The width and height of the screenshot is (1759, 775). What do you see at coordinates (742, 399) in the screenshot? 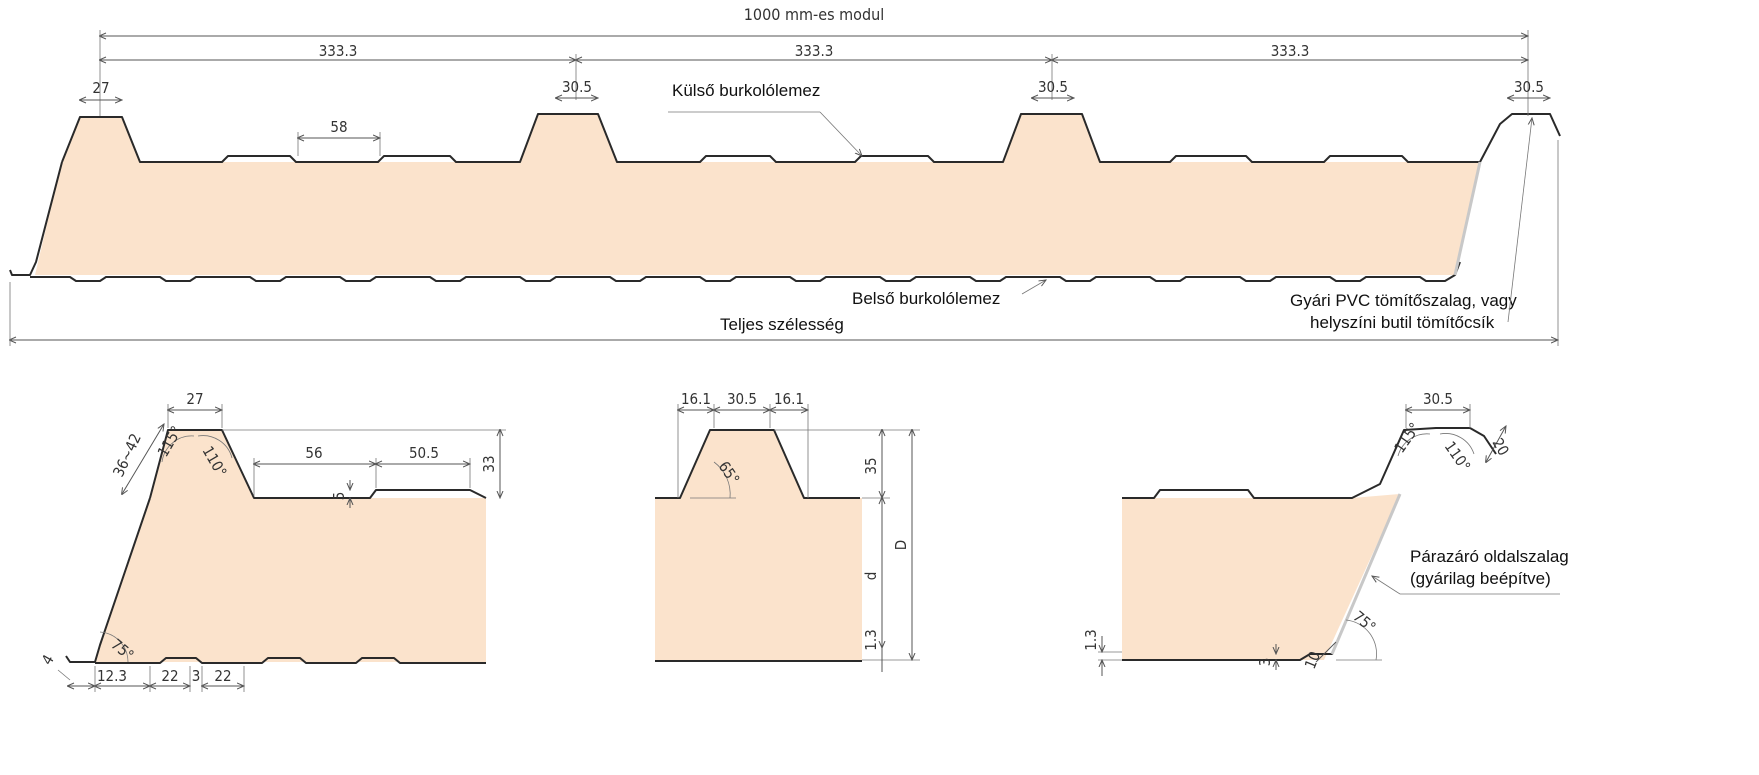
I see `top-dim-label: 30.5` at bounding box center [742, 399].